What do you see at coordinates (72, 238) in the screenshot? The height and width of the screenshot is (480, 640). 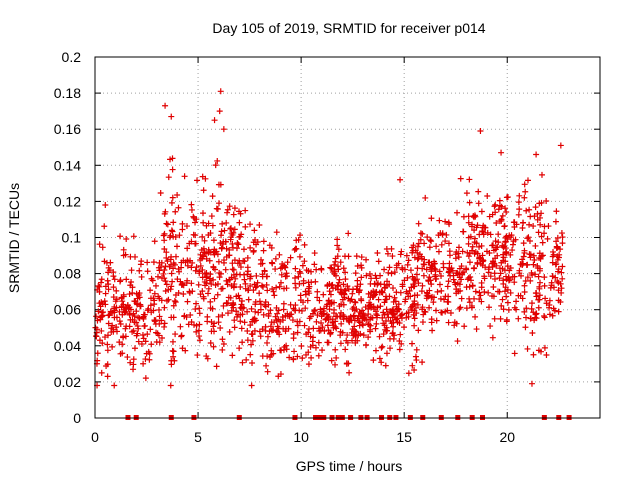 I see `y-tick-label: 0.1` at bounding box center [72, 238].